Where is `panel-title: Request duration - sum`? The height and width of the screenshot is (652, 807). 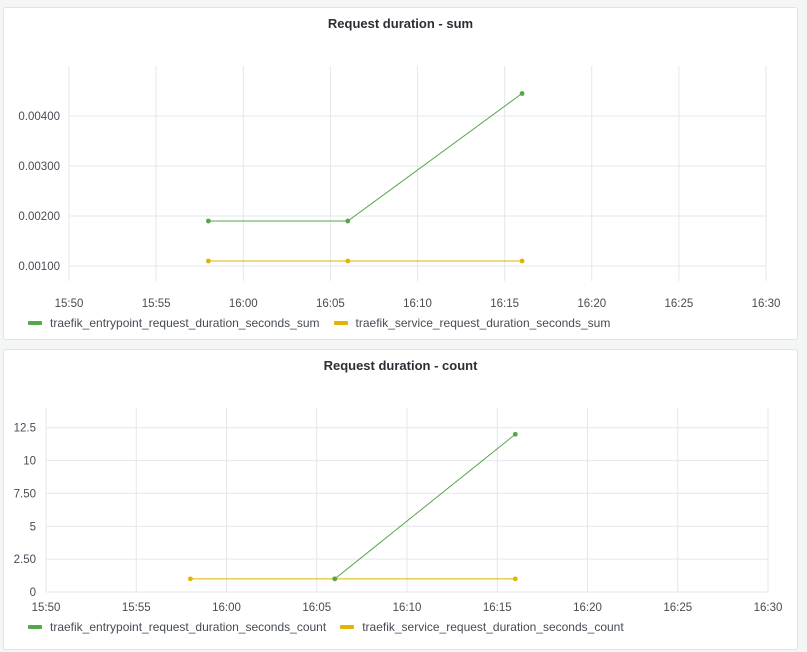 panel-title: Request duration - sum is located at coordinates (400, 23).